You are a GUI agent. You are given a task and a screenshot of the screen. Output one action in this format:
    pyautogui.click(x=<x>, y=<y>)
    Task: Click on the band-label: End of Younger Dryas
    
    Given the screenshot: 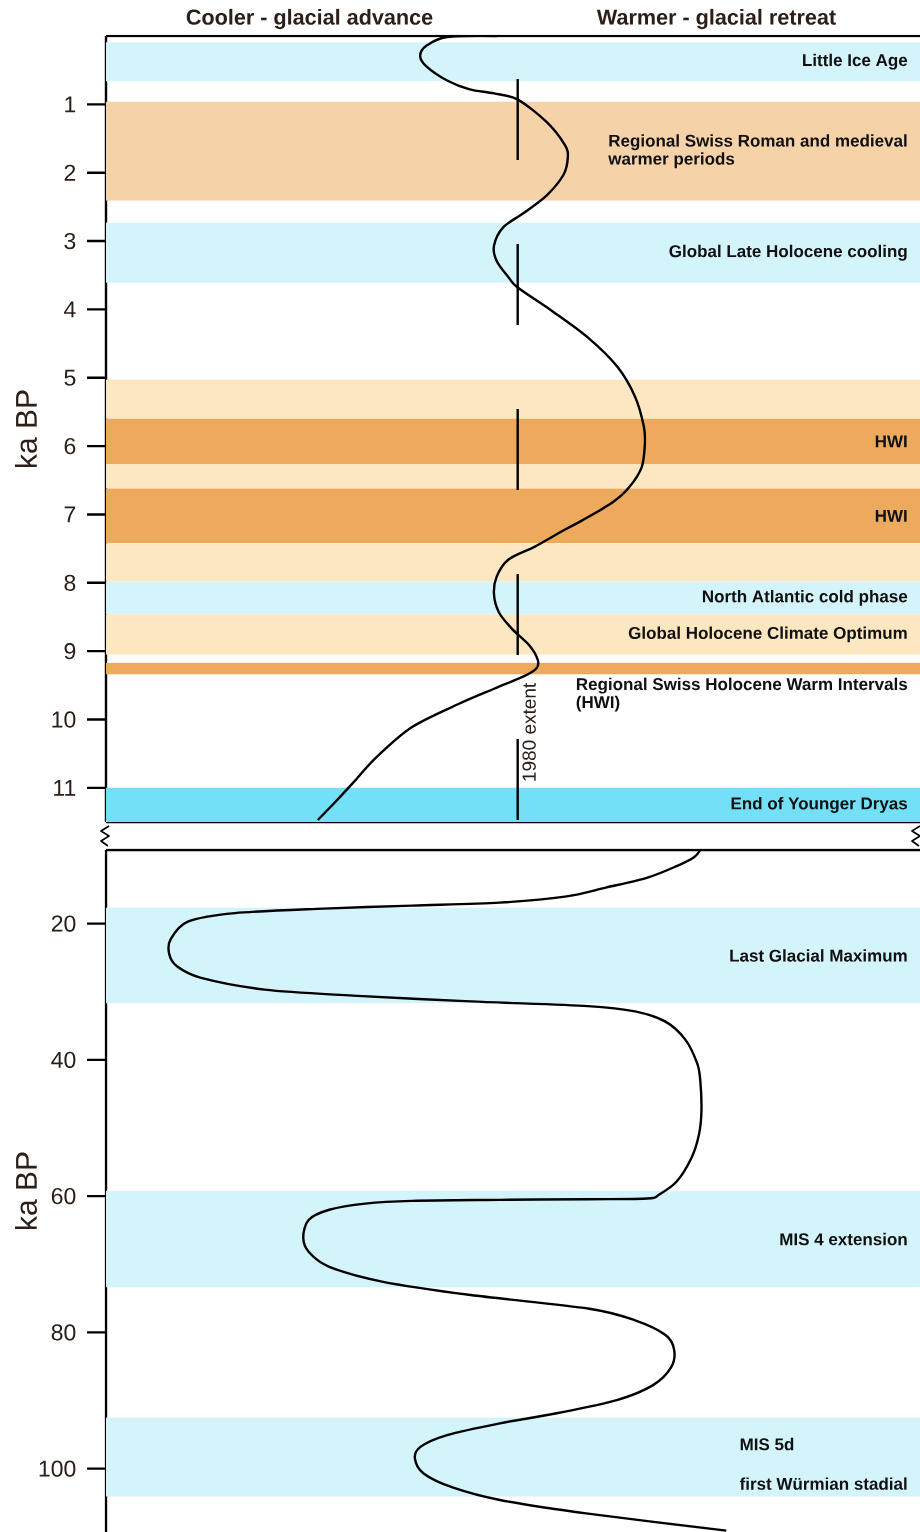 What is the action you would take?
    pyautogui.click(x=819, y=804)
    